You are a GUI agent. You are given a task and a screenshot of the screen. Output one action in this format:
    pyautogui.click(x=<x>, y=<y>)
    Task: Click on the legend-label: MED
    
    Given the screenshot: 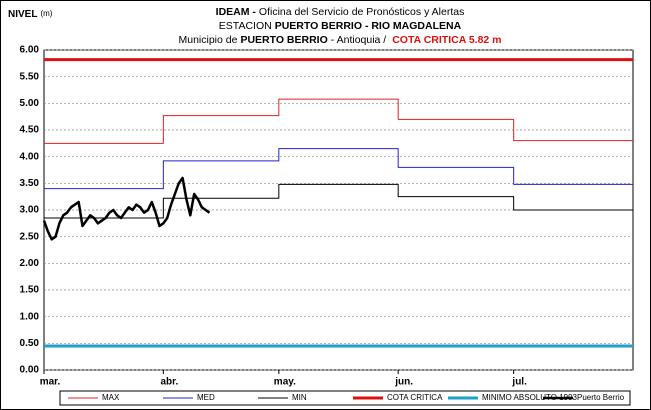 What is the action you would take?
    pyautogui.click(x=206, y=397)
    